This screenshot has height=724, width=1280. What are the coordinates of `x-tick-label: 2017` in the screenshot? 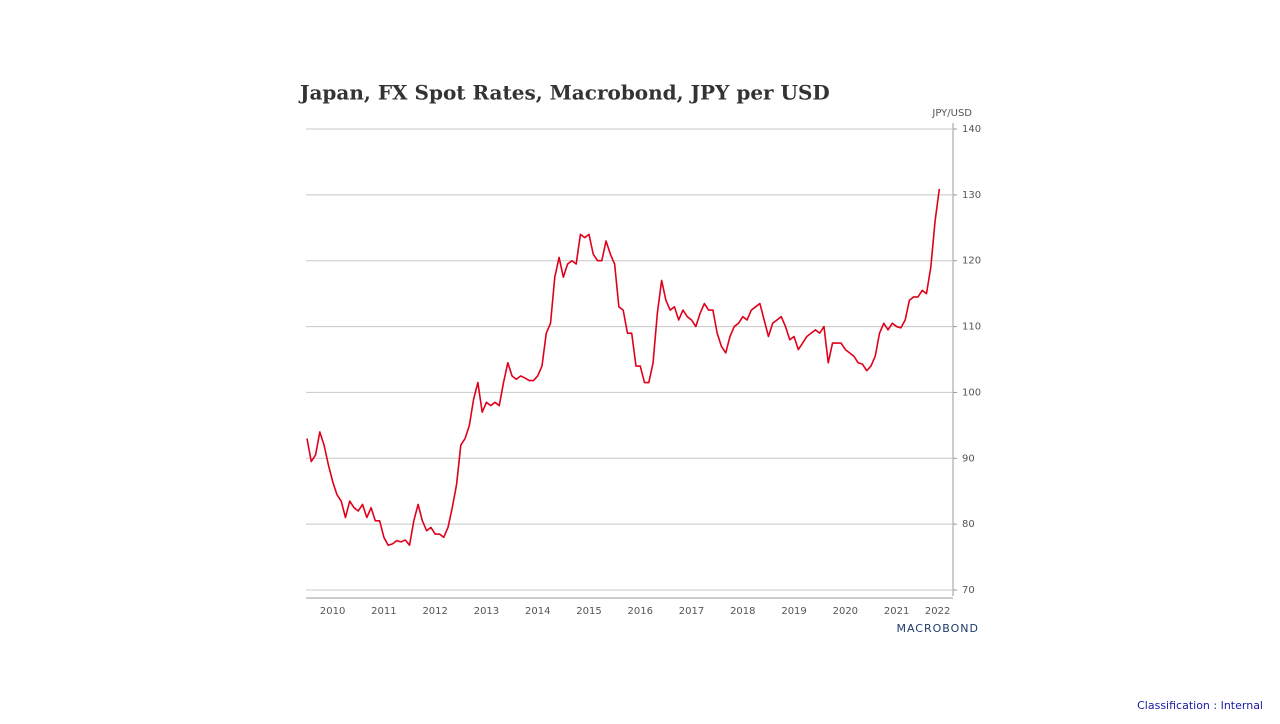 It's located at (691, 611).